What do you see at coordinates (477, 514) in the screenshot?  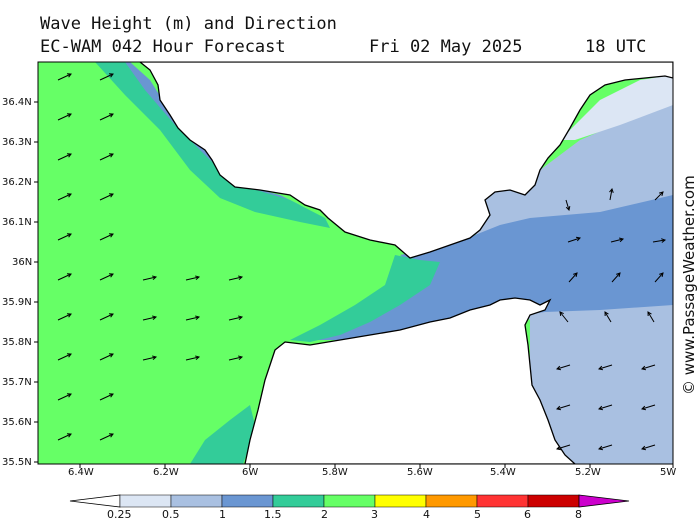 I see `colorbar-label: 5` at bounding box center [477, 514].